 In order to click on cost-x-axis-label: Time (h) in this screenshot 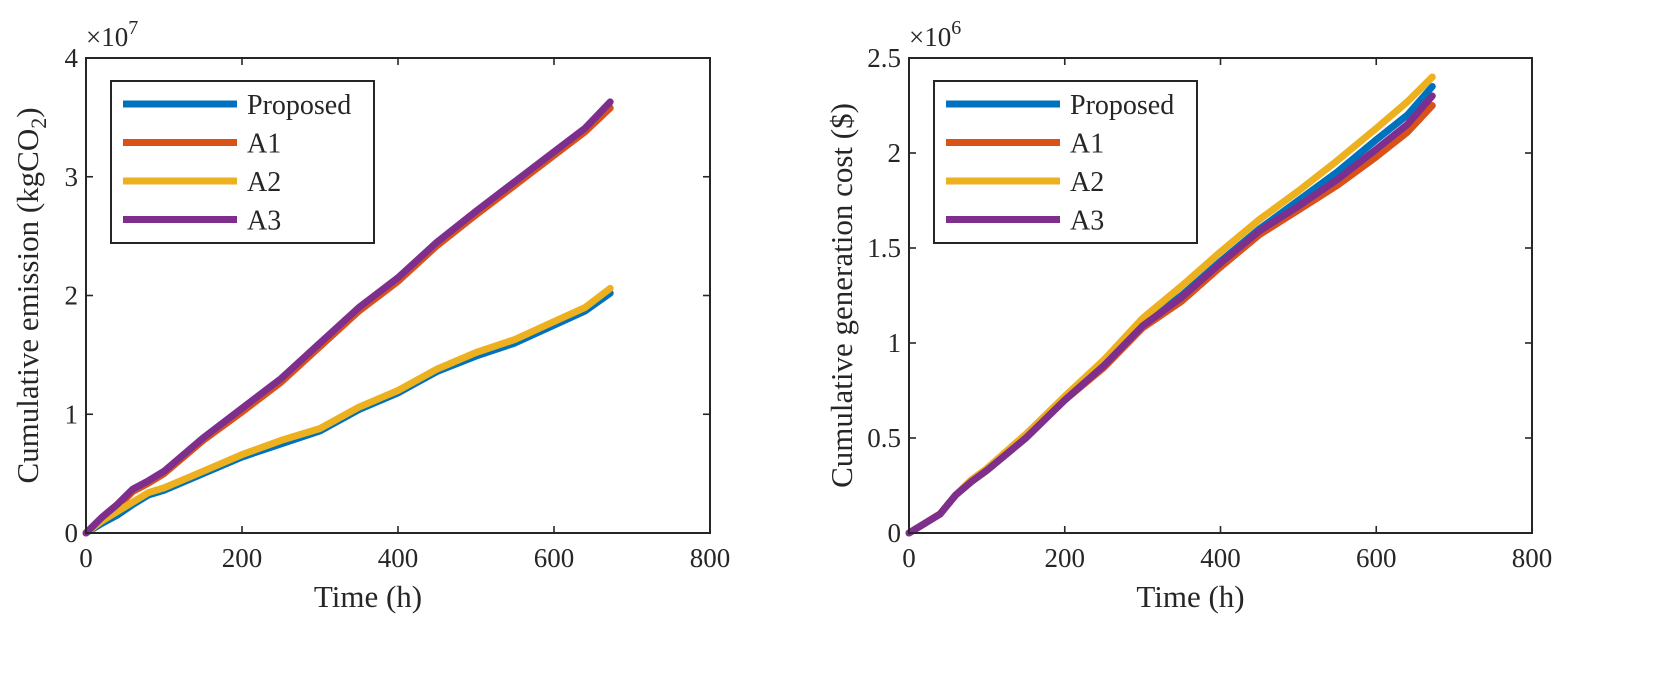, I will do `click(1190, 596)`.